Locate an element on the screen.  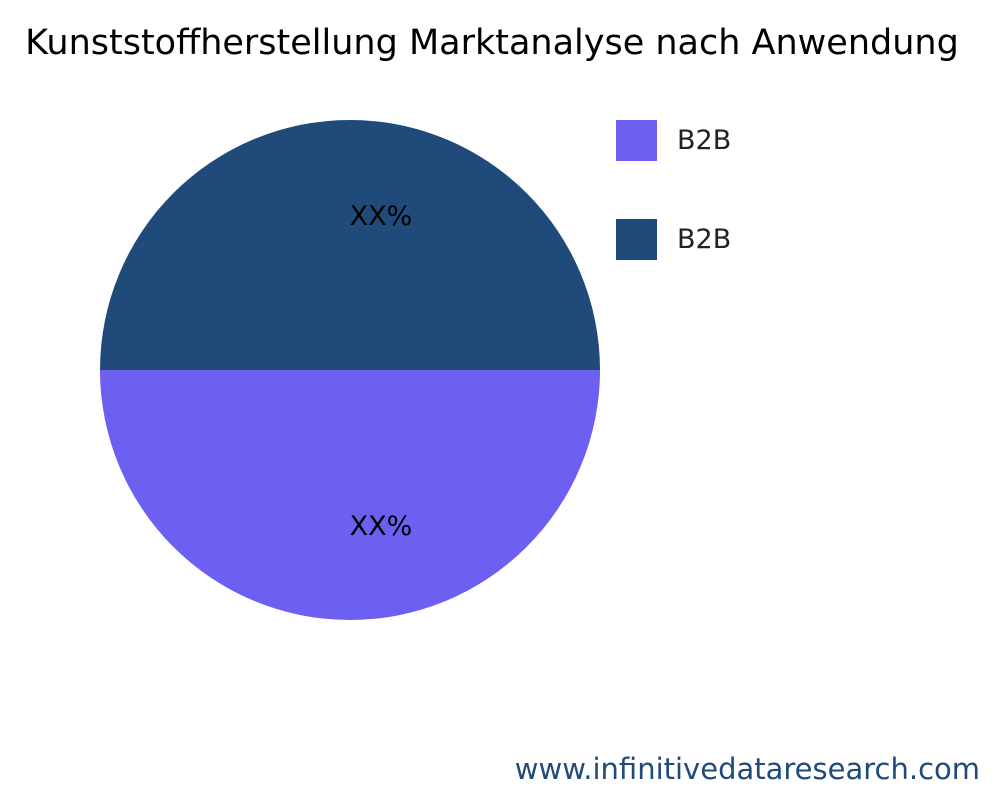
footer-website: www.infinitivedataresearch.com is located at coordinates (747, 769).